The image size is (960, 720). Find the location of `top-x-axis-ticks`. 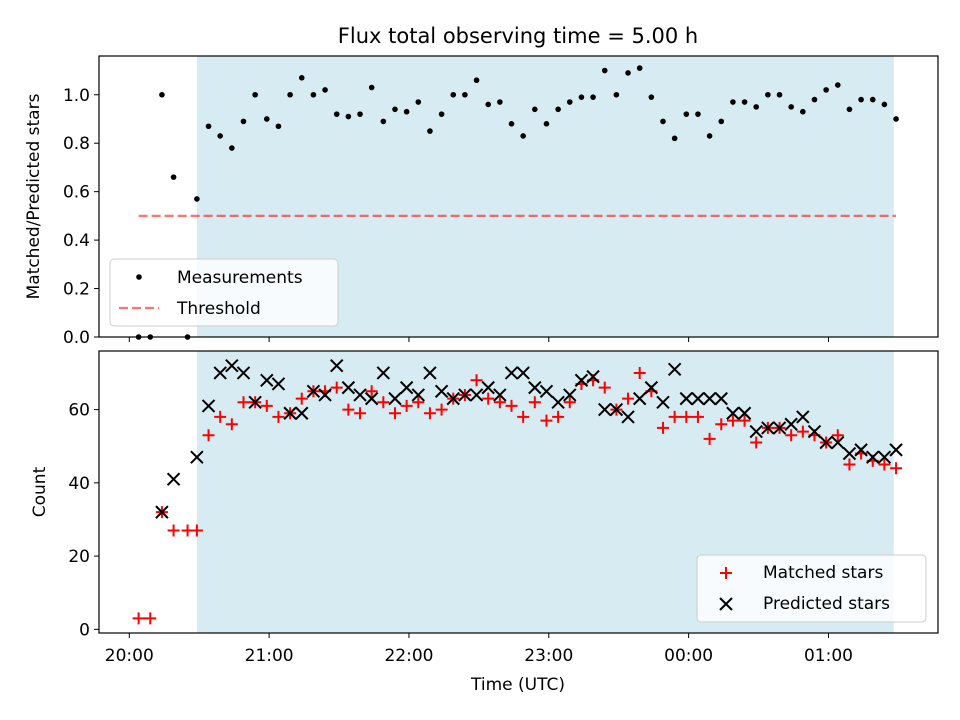

top-x-axis-ticks is located at coordinates (478, 339).